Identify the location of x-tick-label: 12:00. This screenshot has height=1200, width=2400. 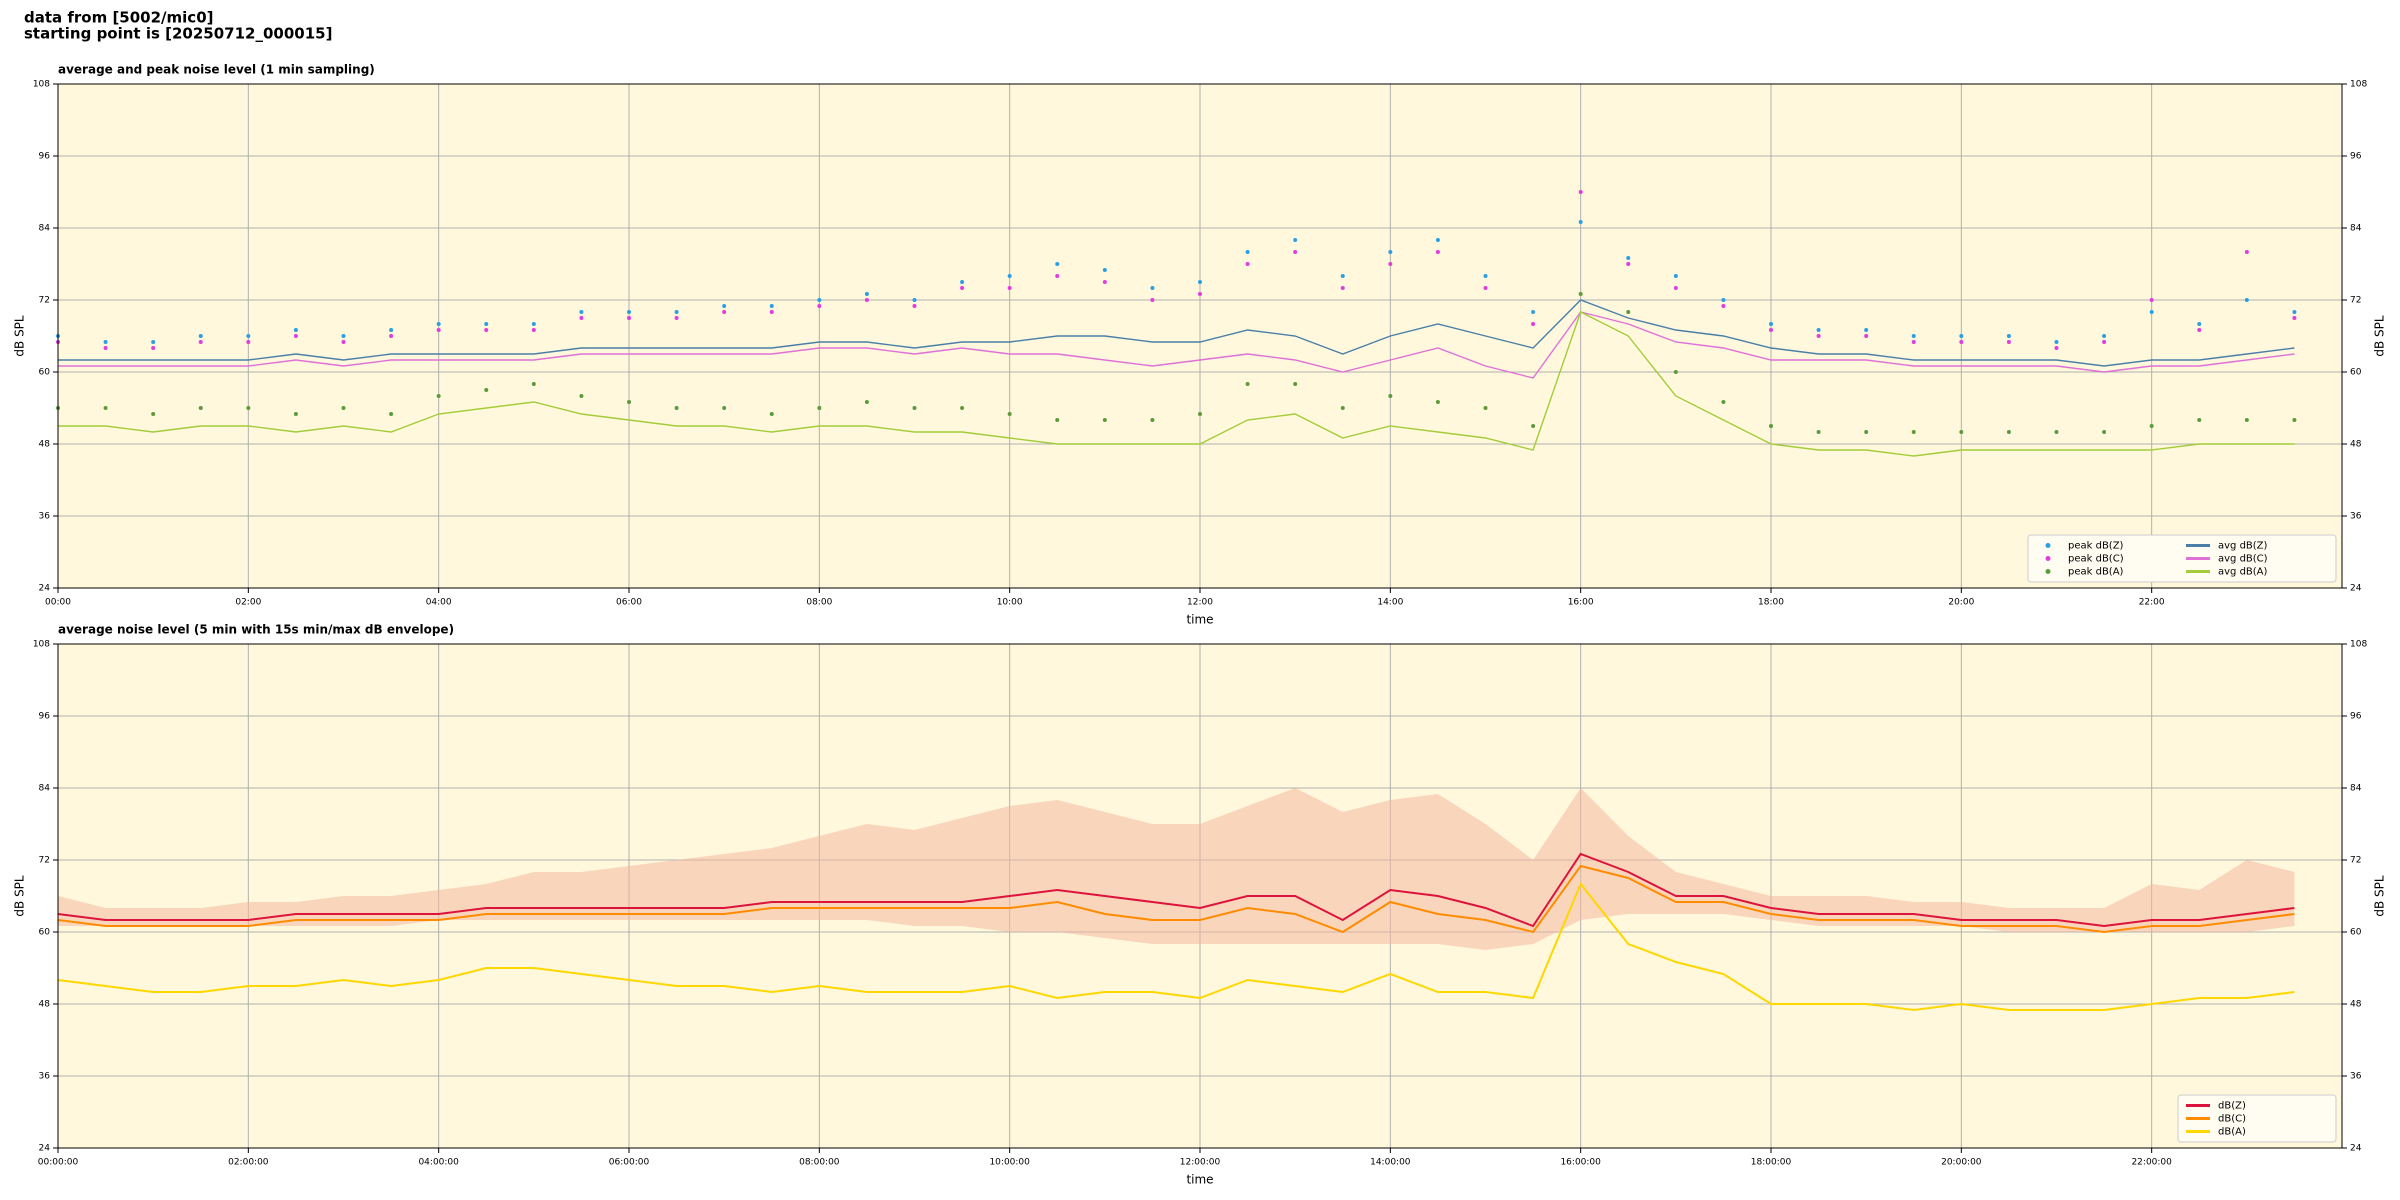
(1200, 603).